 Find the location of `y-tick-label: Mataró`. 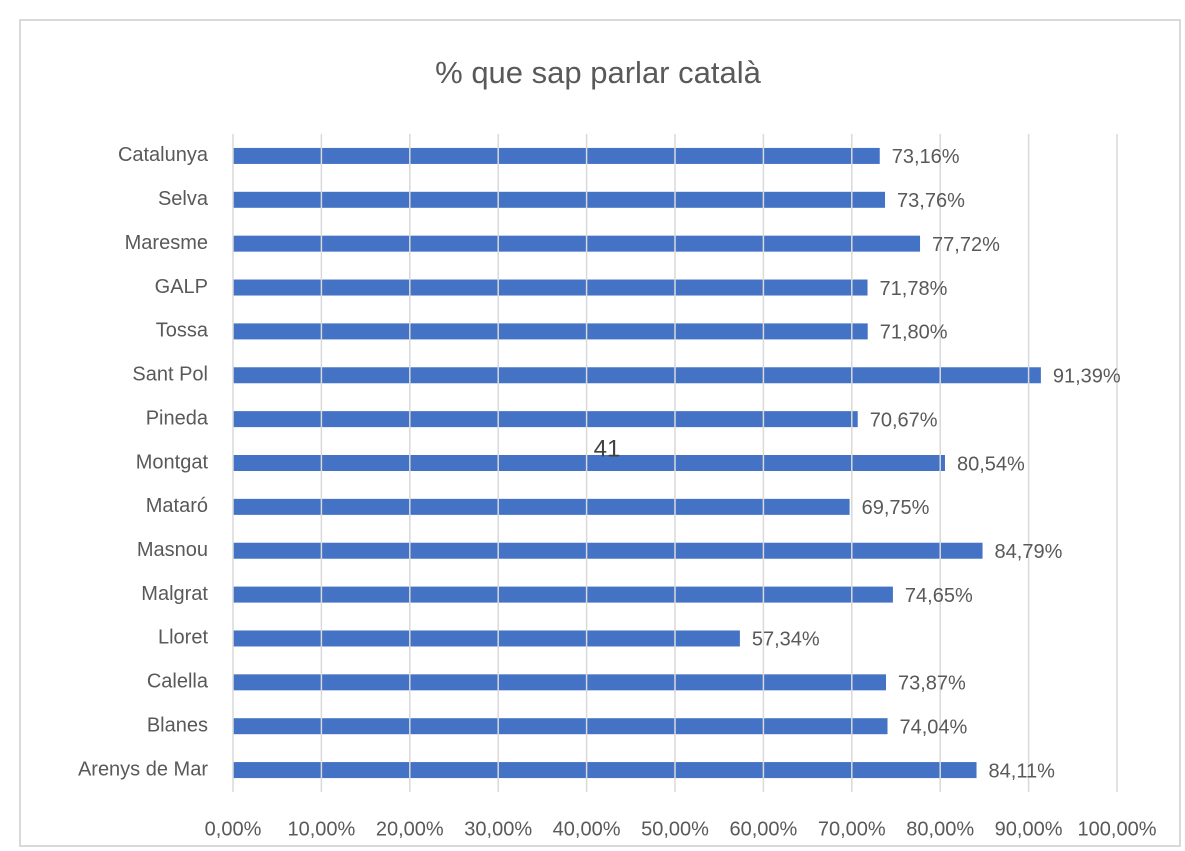

y-tick-label: Mataró is located at coordinates (177, 506).